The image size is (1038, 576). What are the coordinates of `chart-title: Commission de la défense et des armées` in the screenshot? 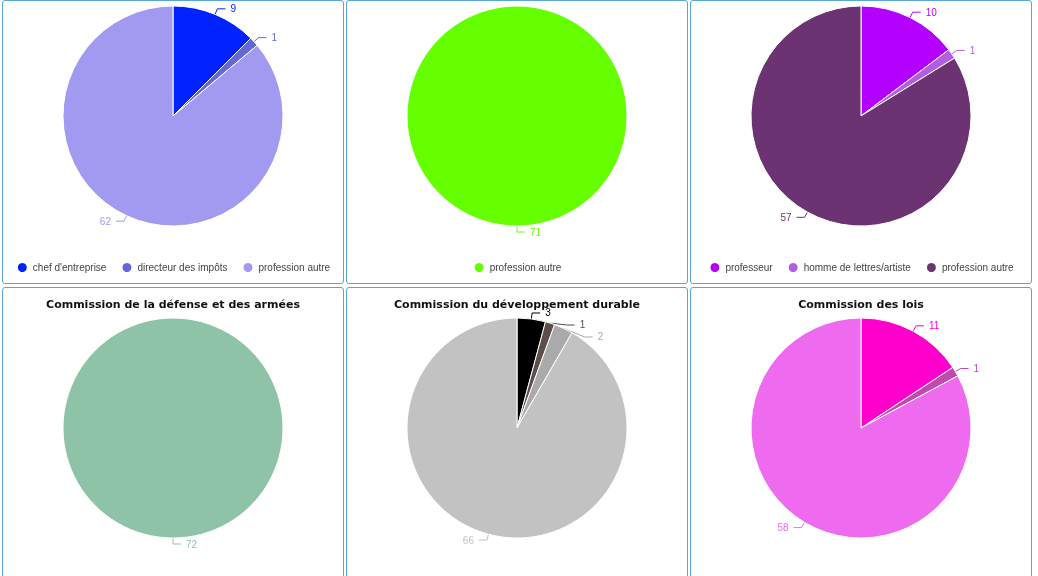 It's located at (173, 304).